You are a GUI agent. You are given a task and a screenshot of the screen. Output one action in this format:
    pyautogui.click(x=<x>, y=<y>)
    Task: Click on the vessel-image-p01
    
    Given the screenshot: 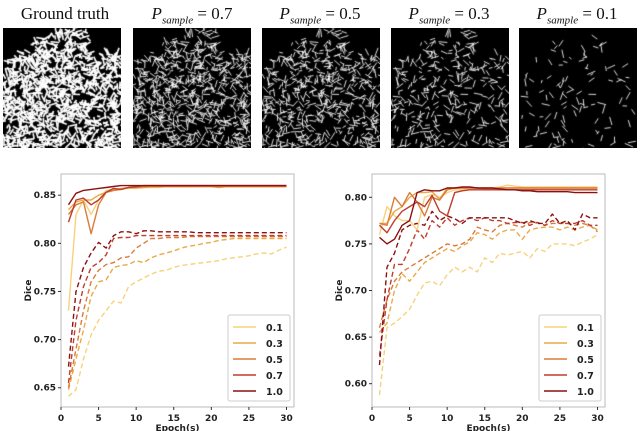 What is the action you would take?
    pyautogui.click(x=578, y=88)
    